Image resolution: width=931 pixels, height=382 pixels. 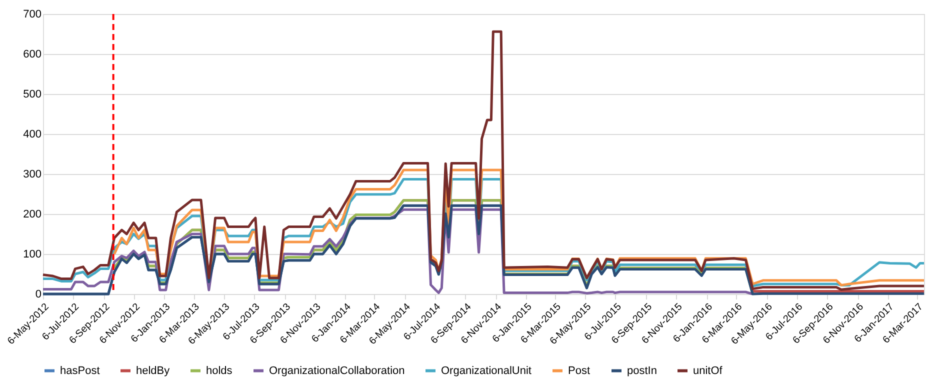 What do you see at coordinates (32, 254) in the screenshot?
I see `y-tick-label: 100` at bounding box center [32, 254].